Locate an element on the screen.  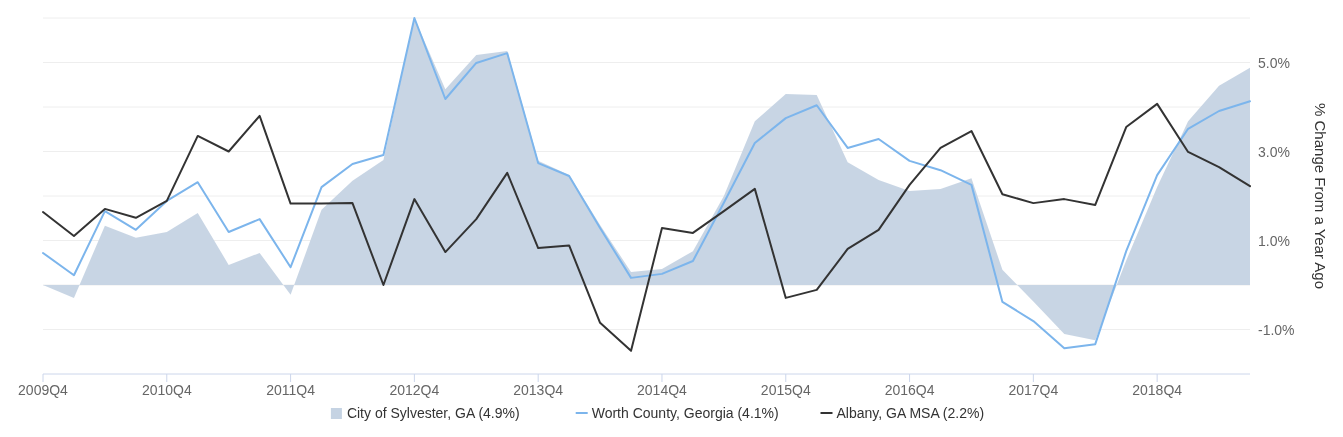
x-tick-label: 2011Q4 is located at coordinates (291, 390).